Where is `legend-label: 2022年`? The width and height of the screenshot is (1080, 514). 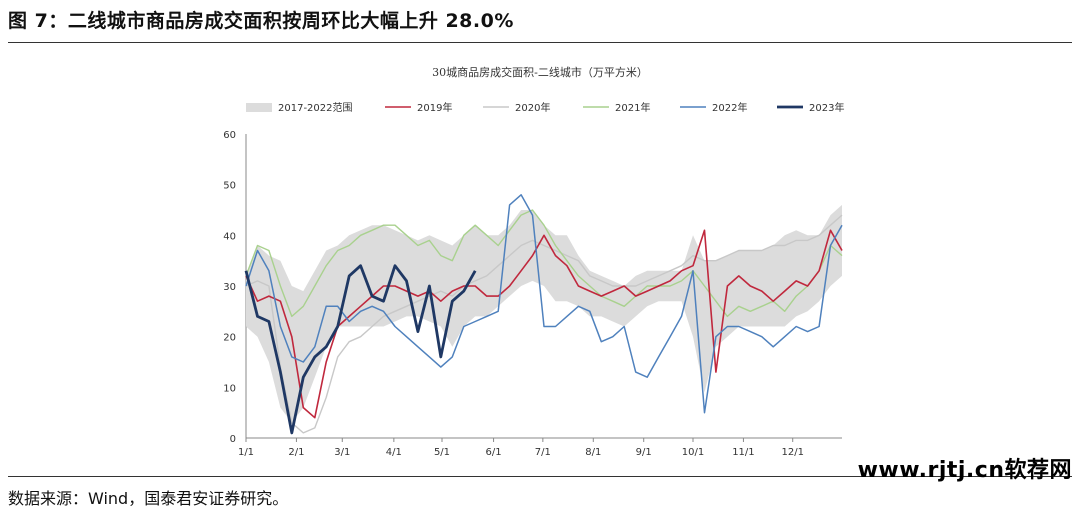
legend-label: 2022年 is located at coordinates (729, 107).